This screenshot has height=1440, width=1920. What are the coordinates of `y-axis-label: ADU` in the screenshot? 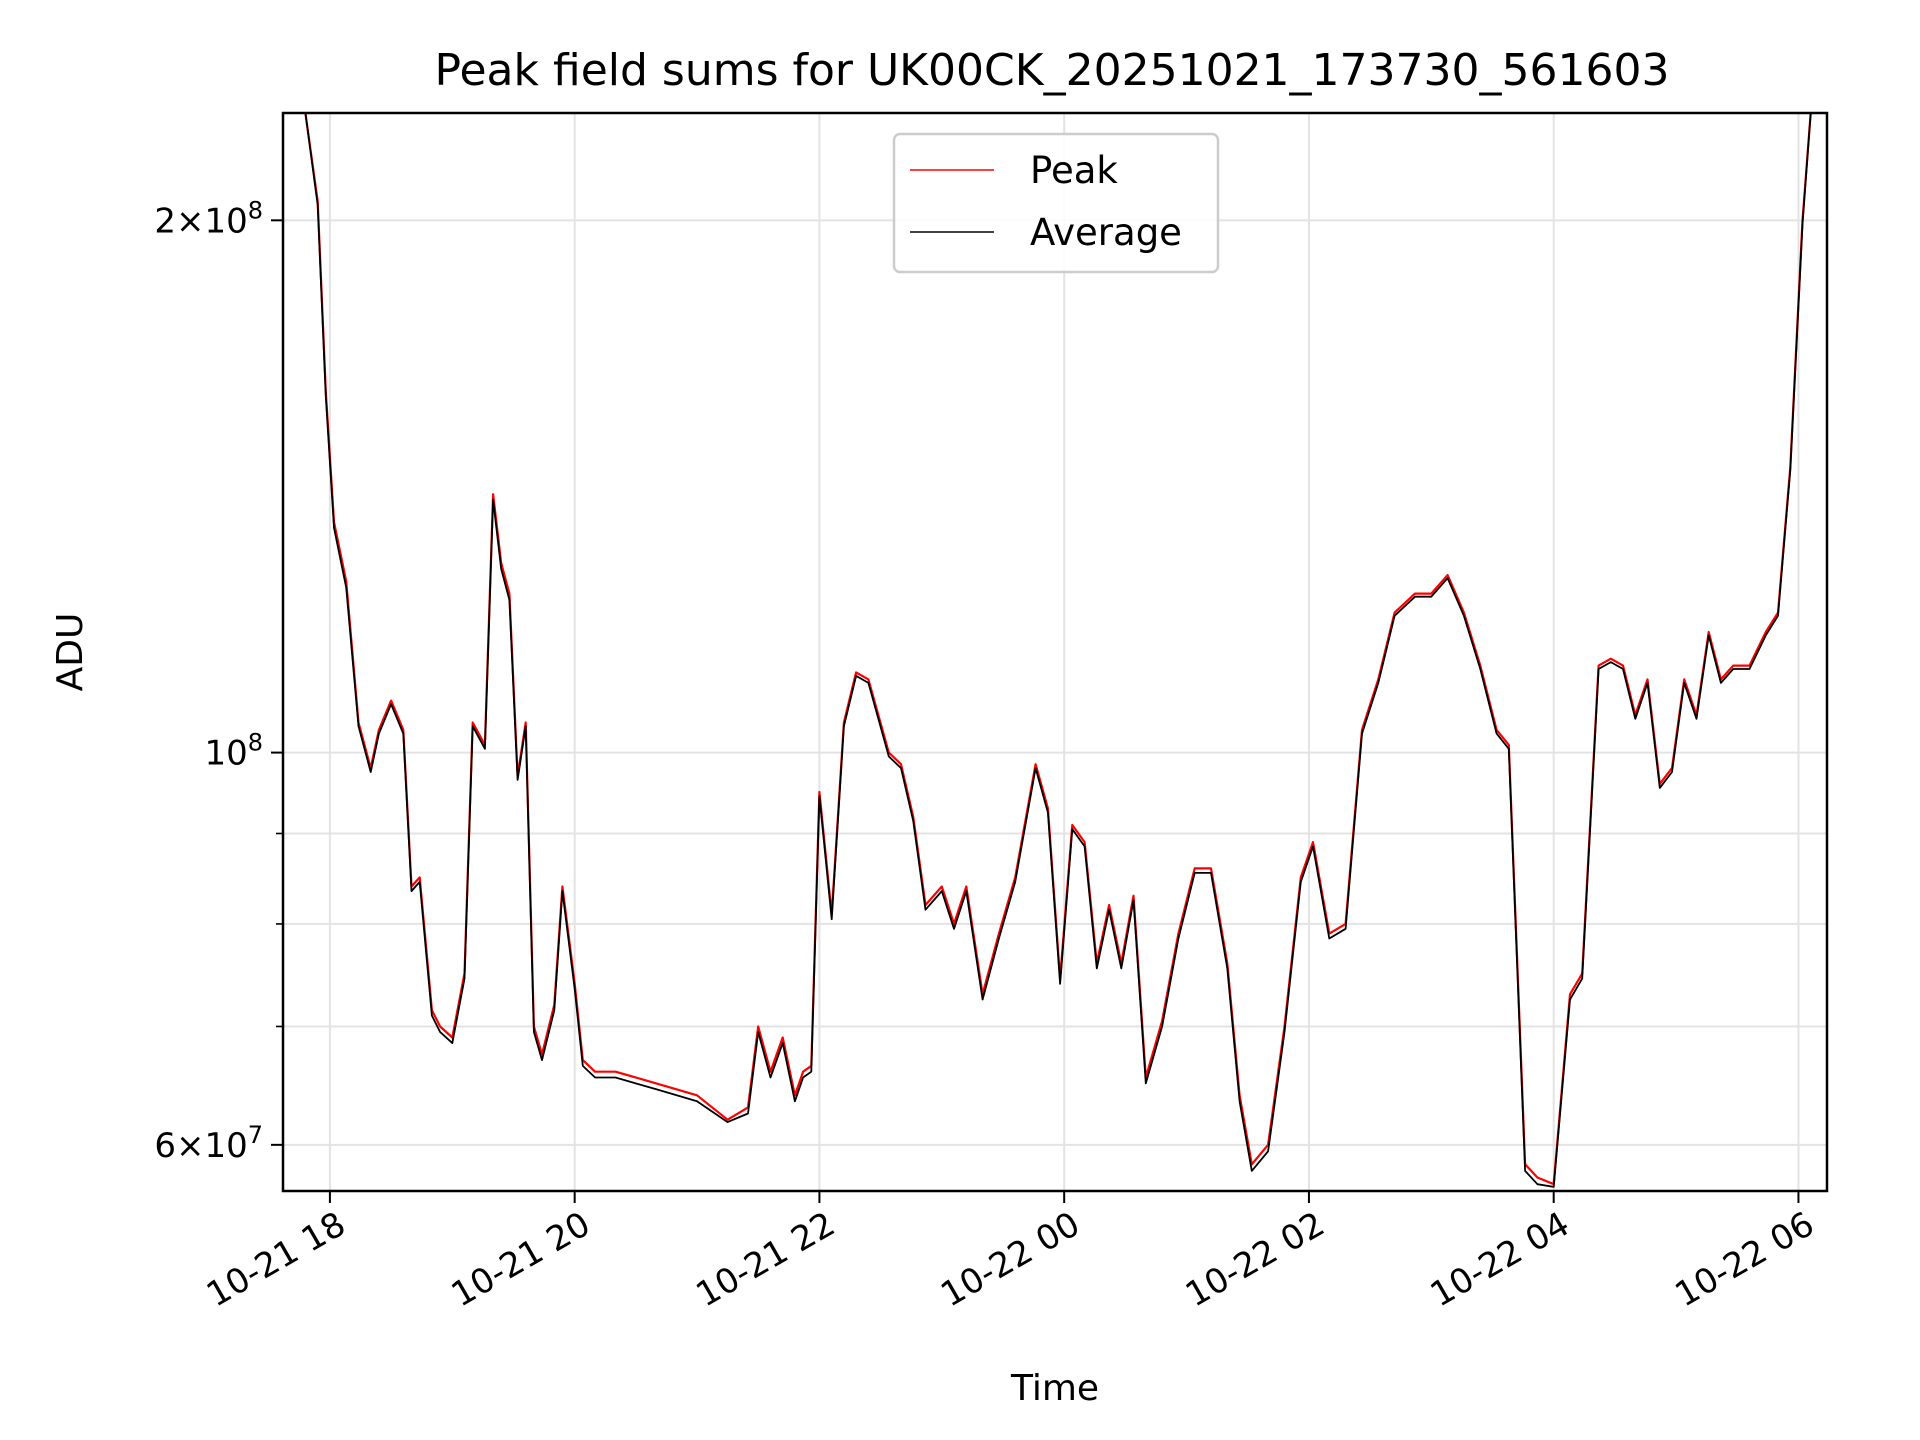 It's located at (70, 652).